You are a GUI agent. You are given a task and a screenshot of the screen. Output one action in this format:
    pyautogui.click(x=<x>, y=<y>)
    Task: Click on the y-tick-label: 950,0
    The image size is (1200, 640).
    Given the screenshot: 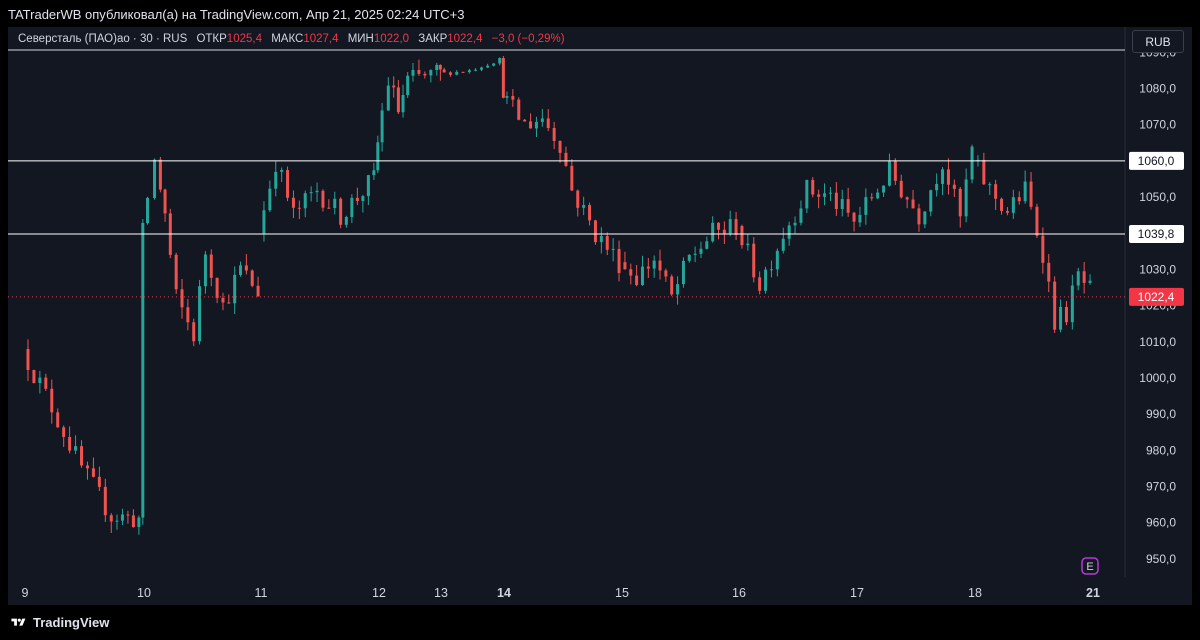 What is the action you would take?
    pyautogui.click(x=1161, y=559)
    